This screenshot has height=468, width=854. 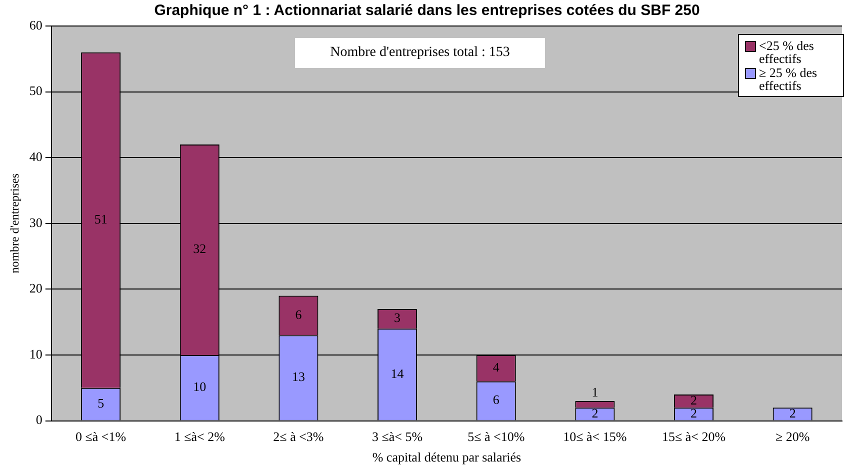 What do you see at coordinates (14, 223) in the screenshot?
I see `y-axis-title: nombre d'entreprises` at bounding box center [14, 223].